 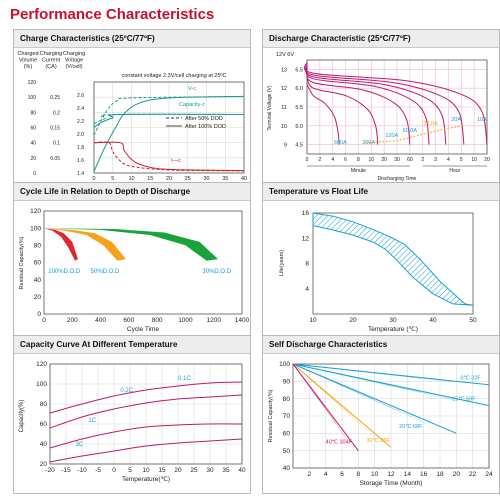 I want to click on x-tick-label: 10, so click(x=375, y=474).